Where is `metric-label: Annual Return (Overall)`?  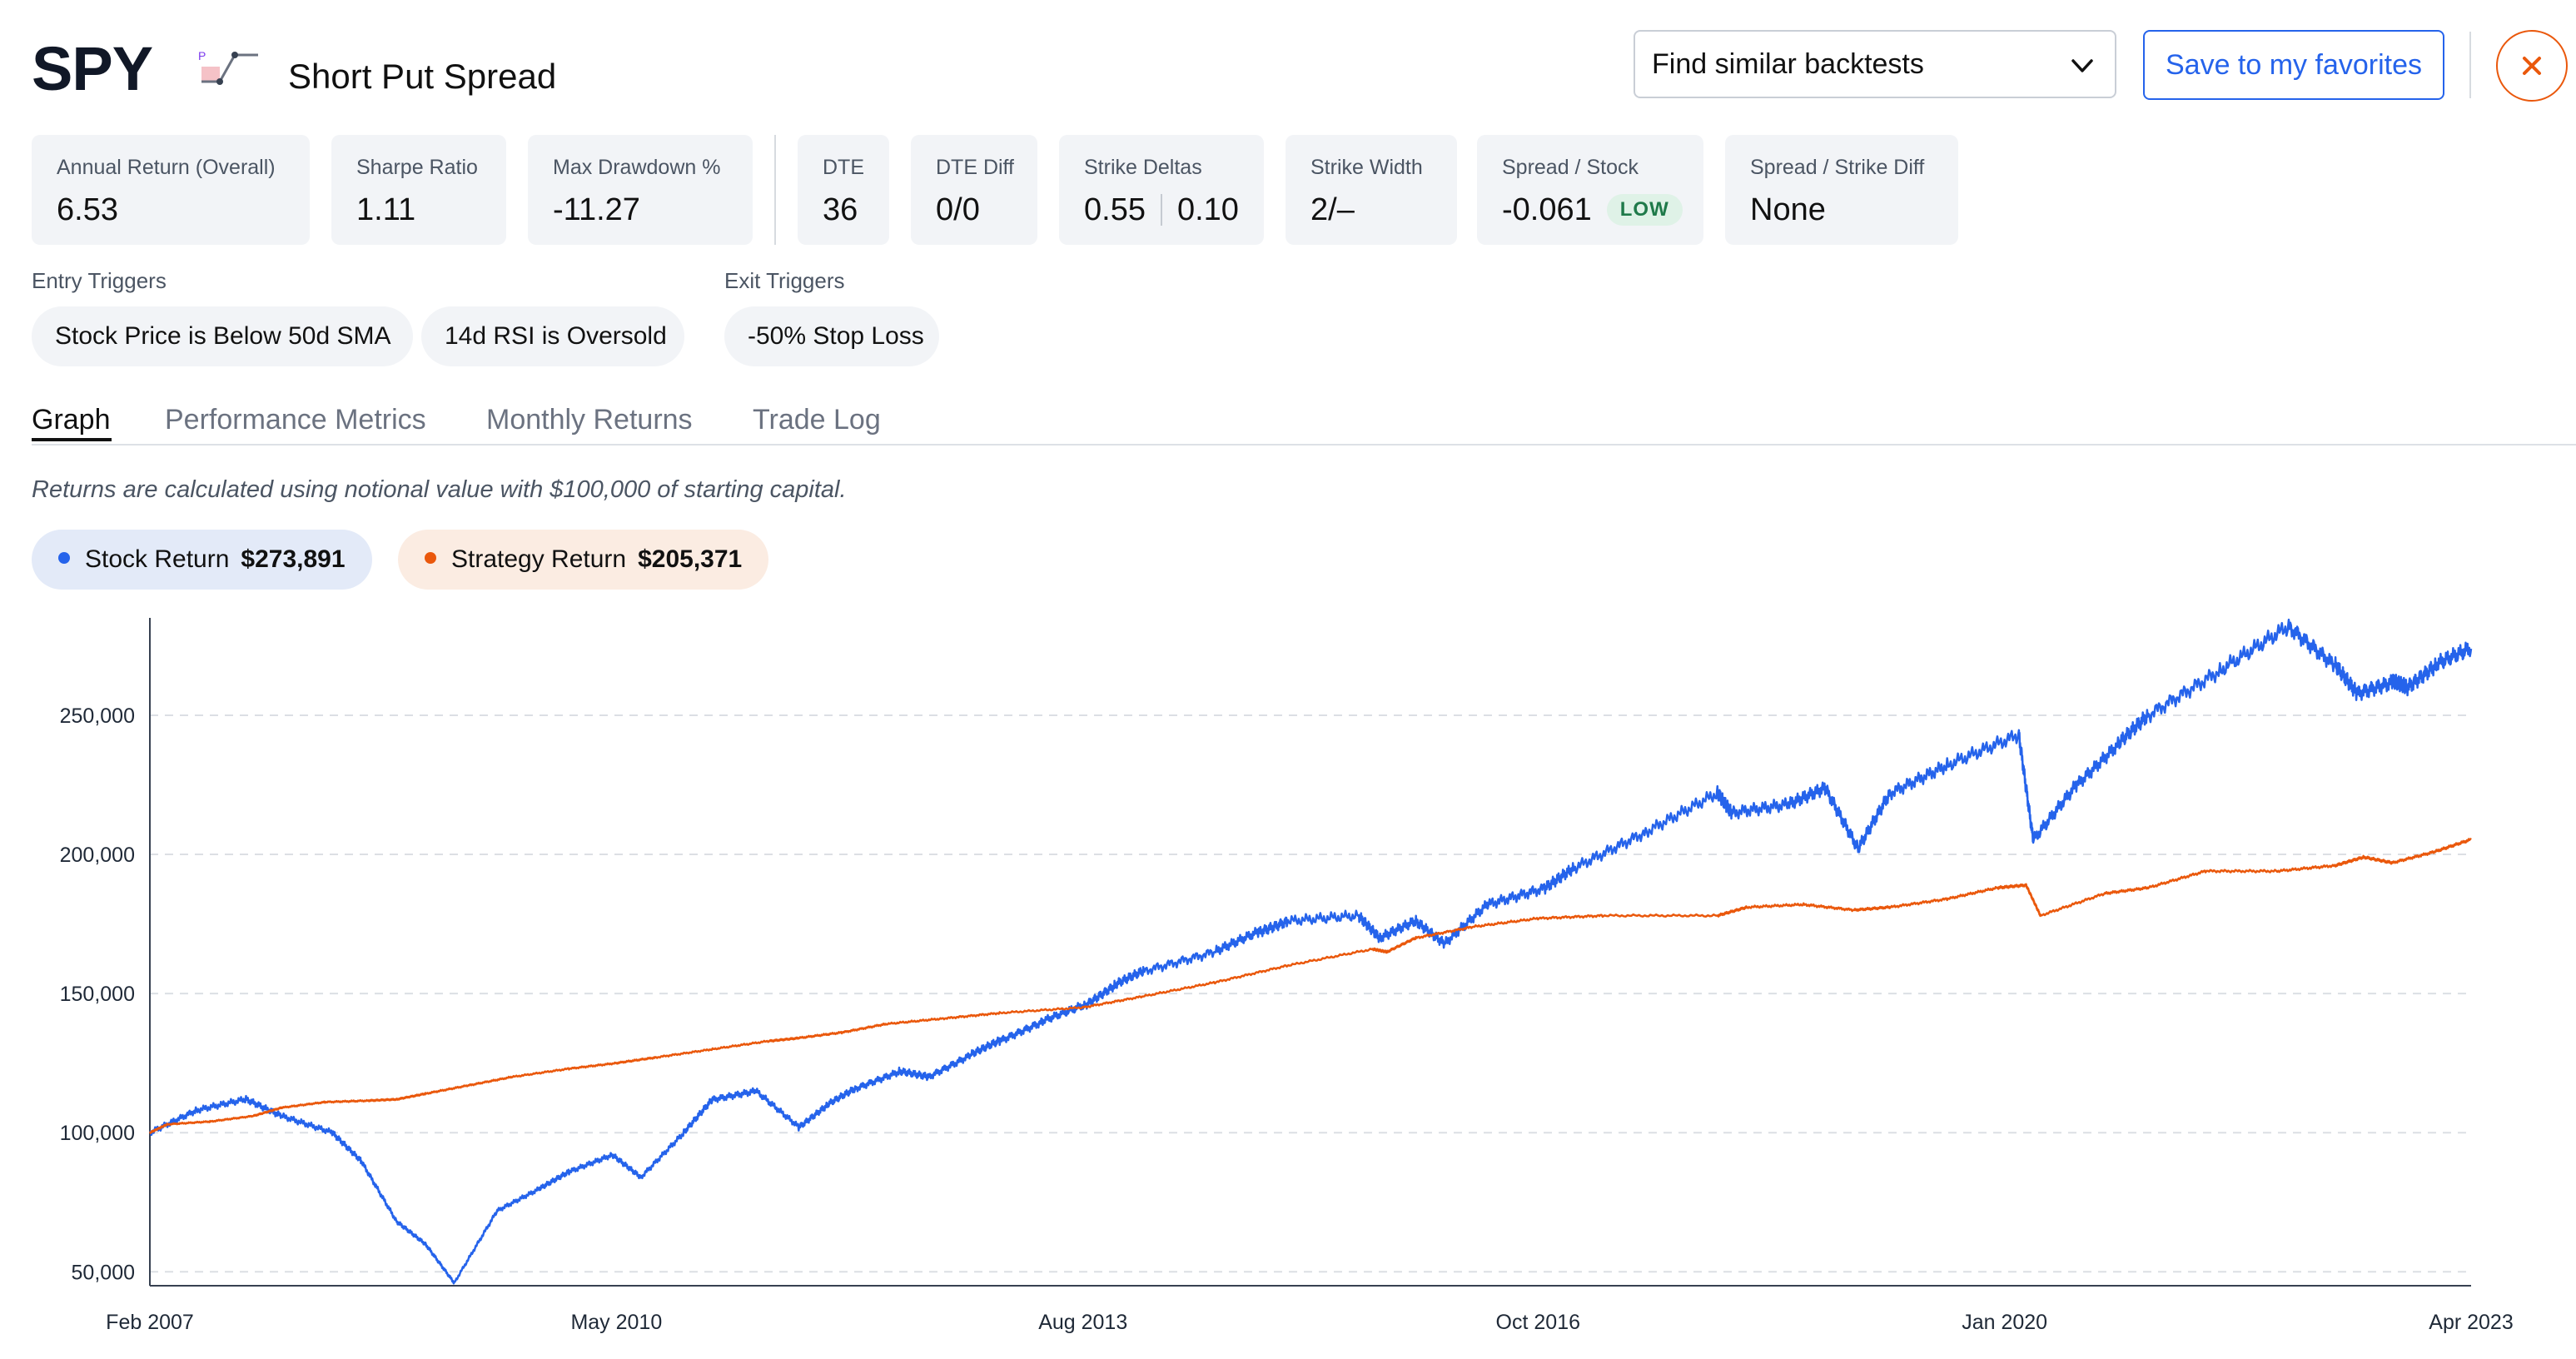
metric-label: Annual Return (Overall) is located at coordinates (166, 167).